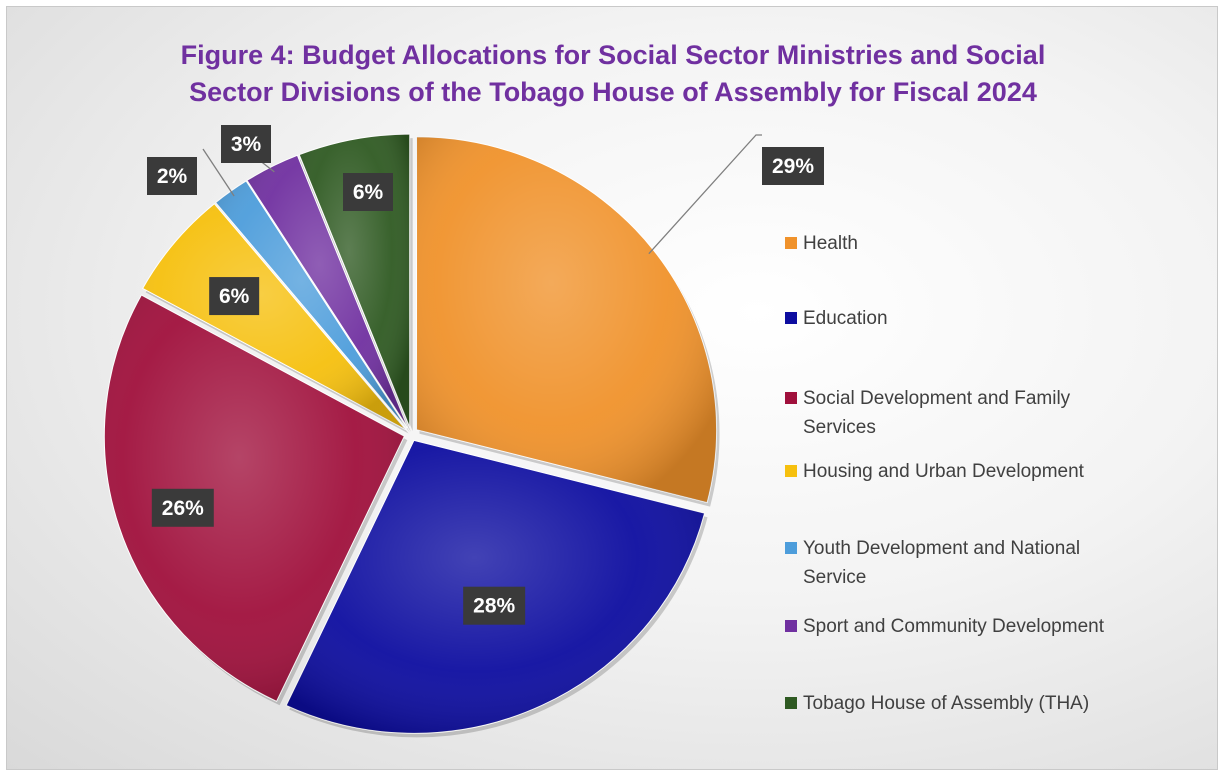  What do you see at coordinates (937, 398) in the screenshot?
I see `legend-label: Social Development and Family` at bounding box center [937, 398].